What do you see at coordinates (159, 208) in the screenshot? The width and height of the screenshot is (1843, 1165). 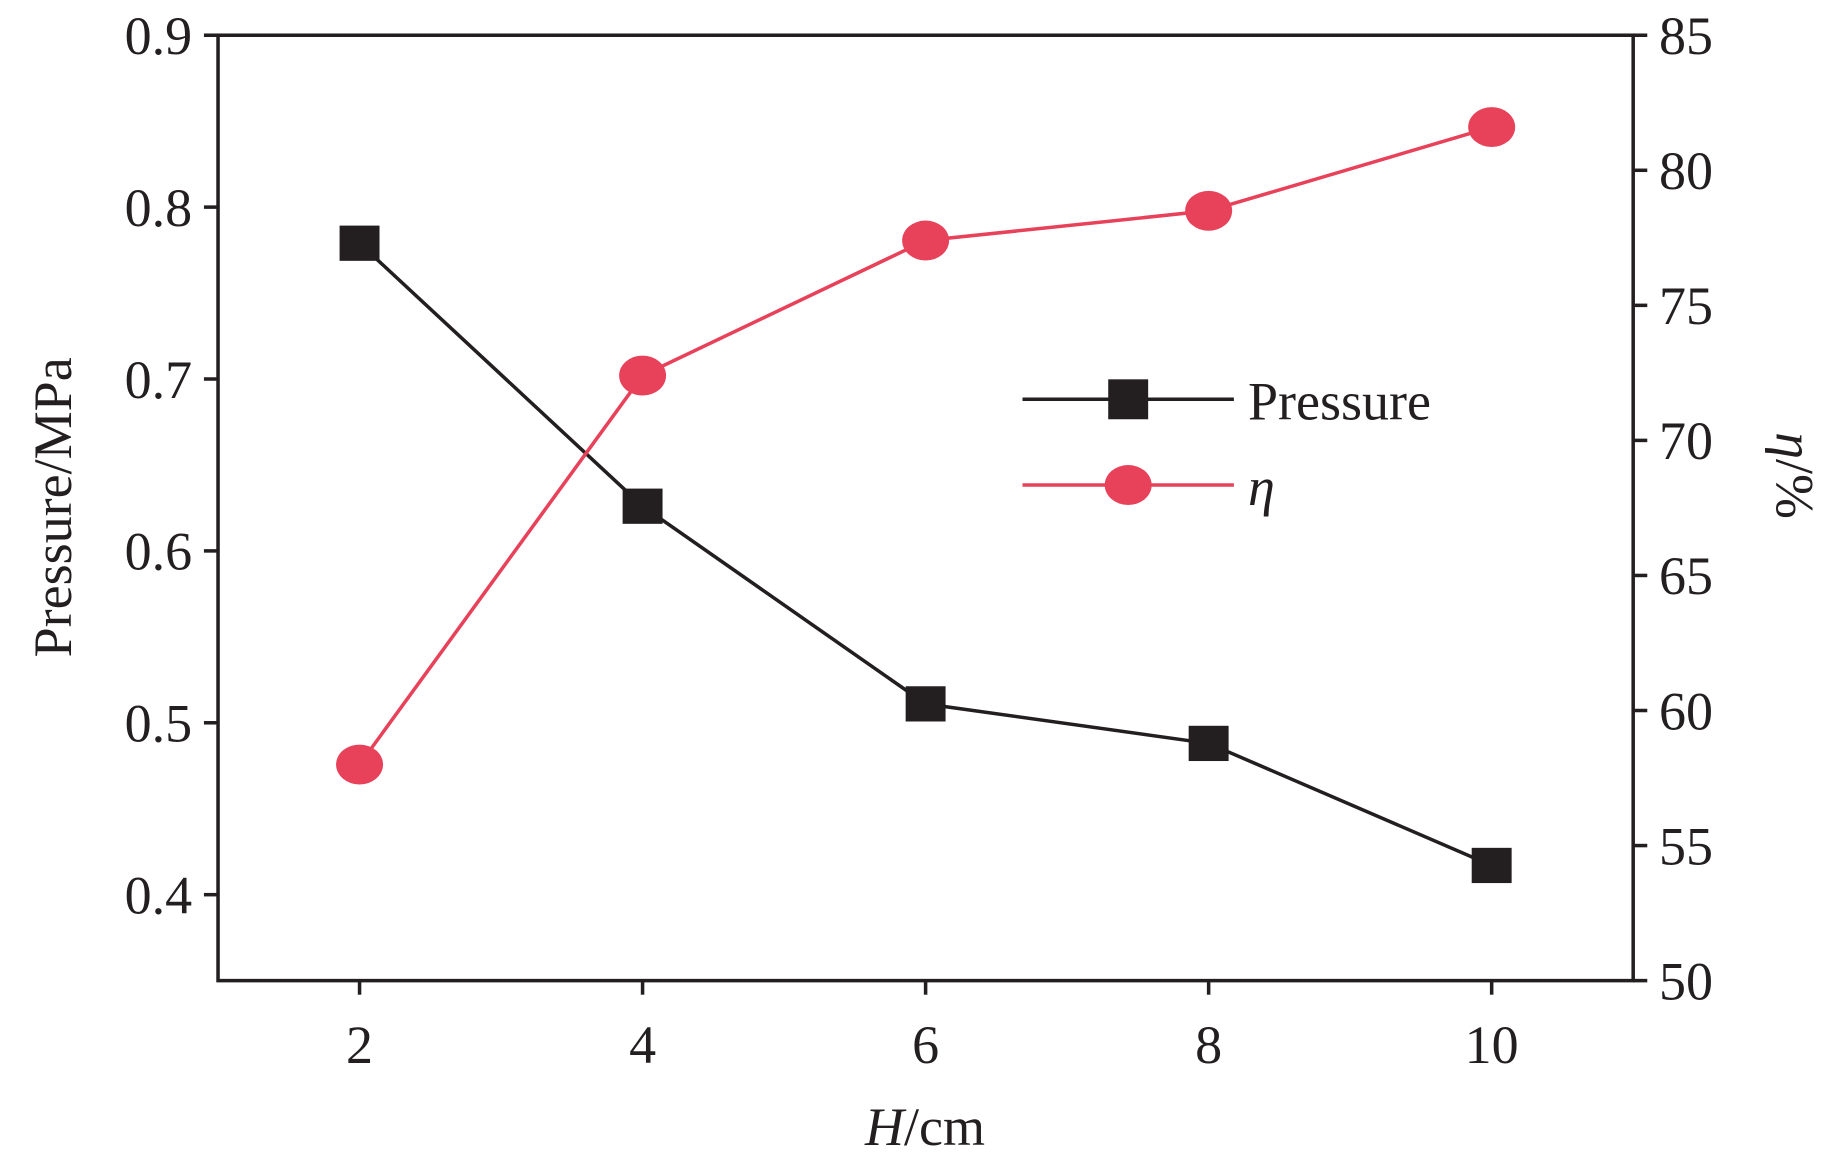 I see `y-left-tick-label: 0.8` at bounding box center [159, 208].